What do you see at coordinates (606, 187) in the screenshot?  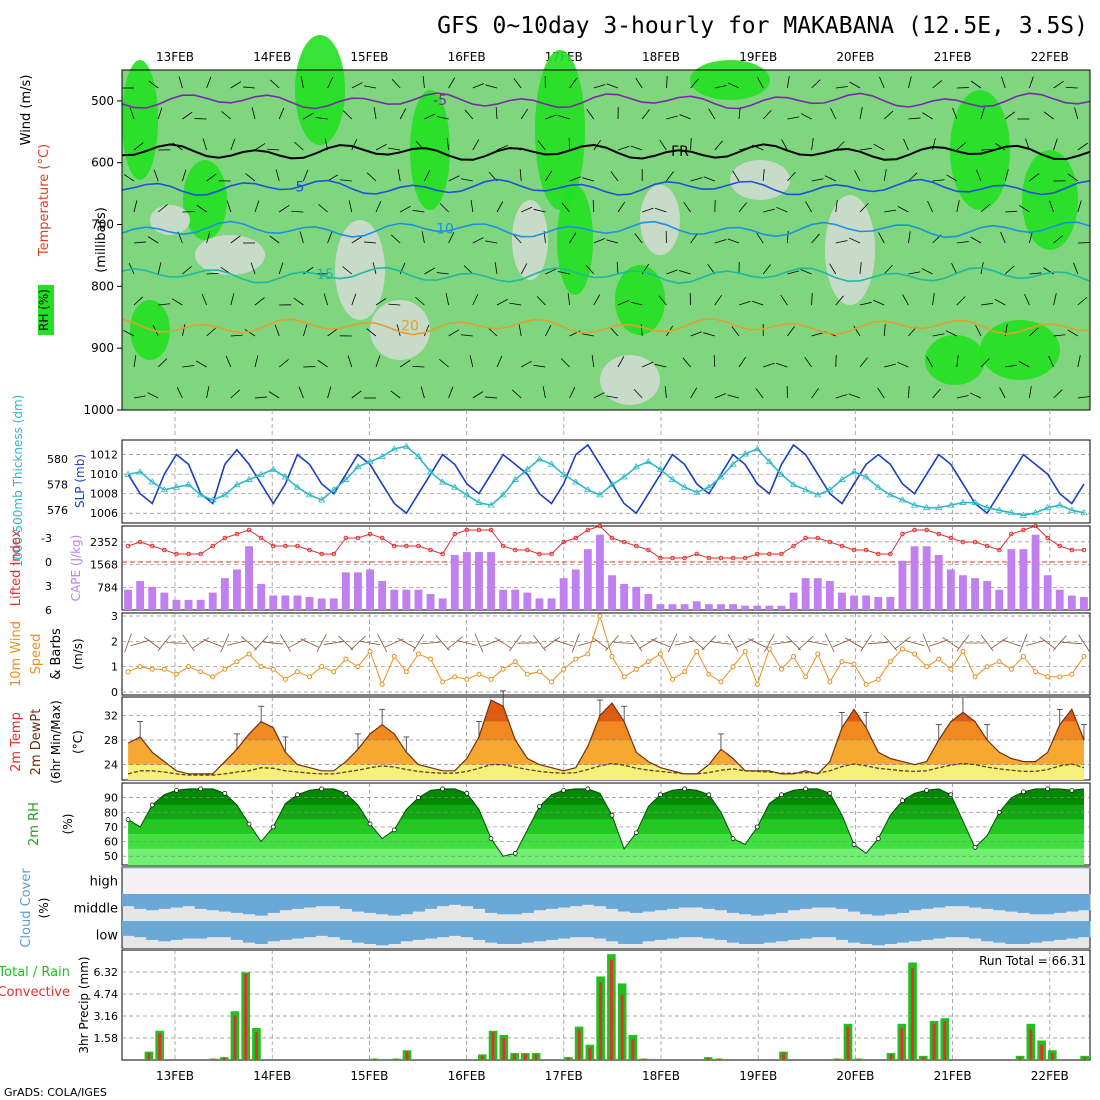 I see `isotherm-line` at bounding box center [606, 187].